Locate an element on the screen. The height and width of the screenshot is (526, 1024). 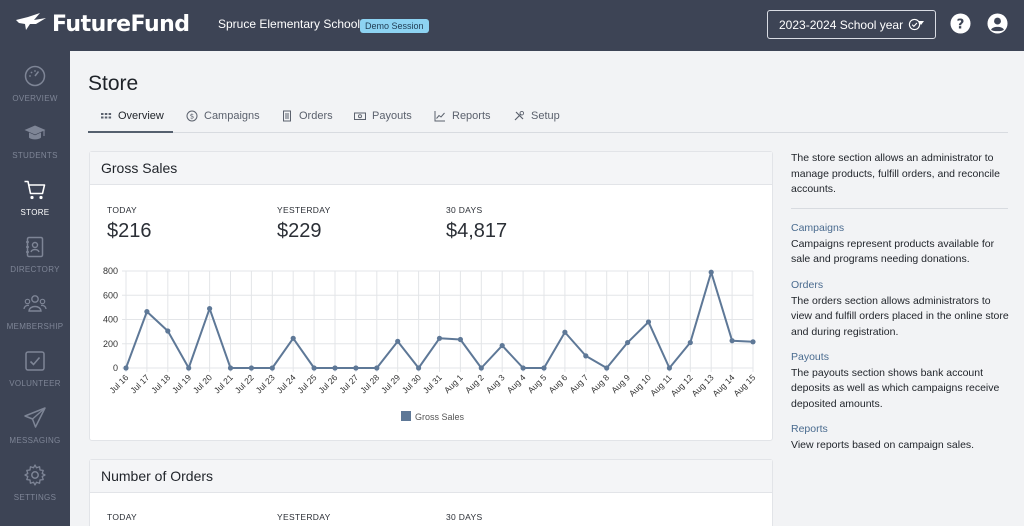
shopping-cart-icon is located at coordinates (35, 190).